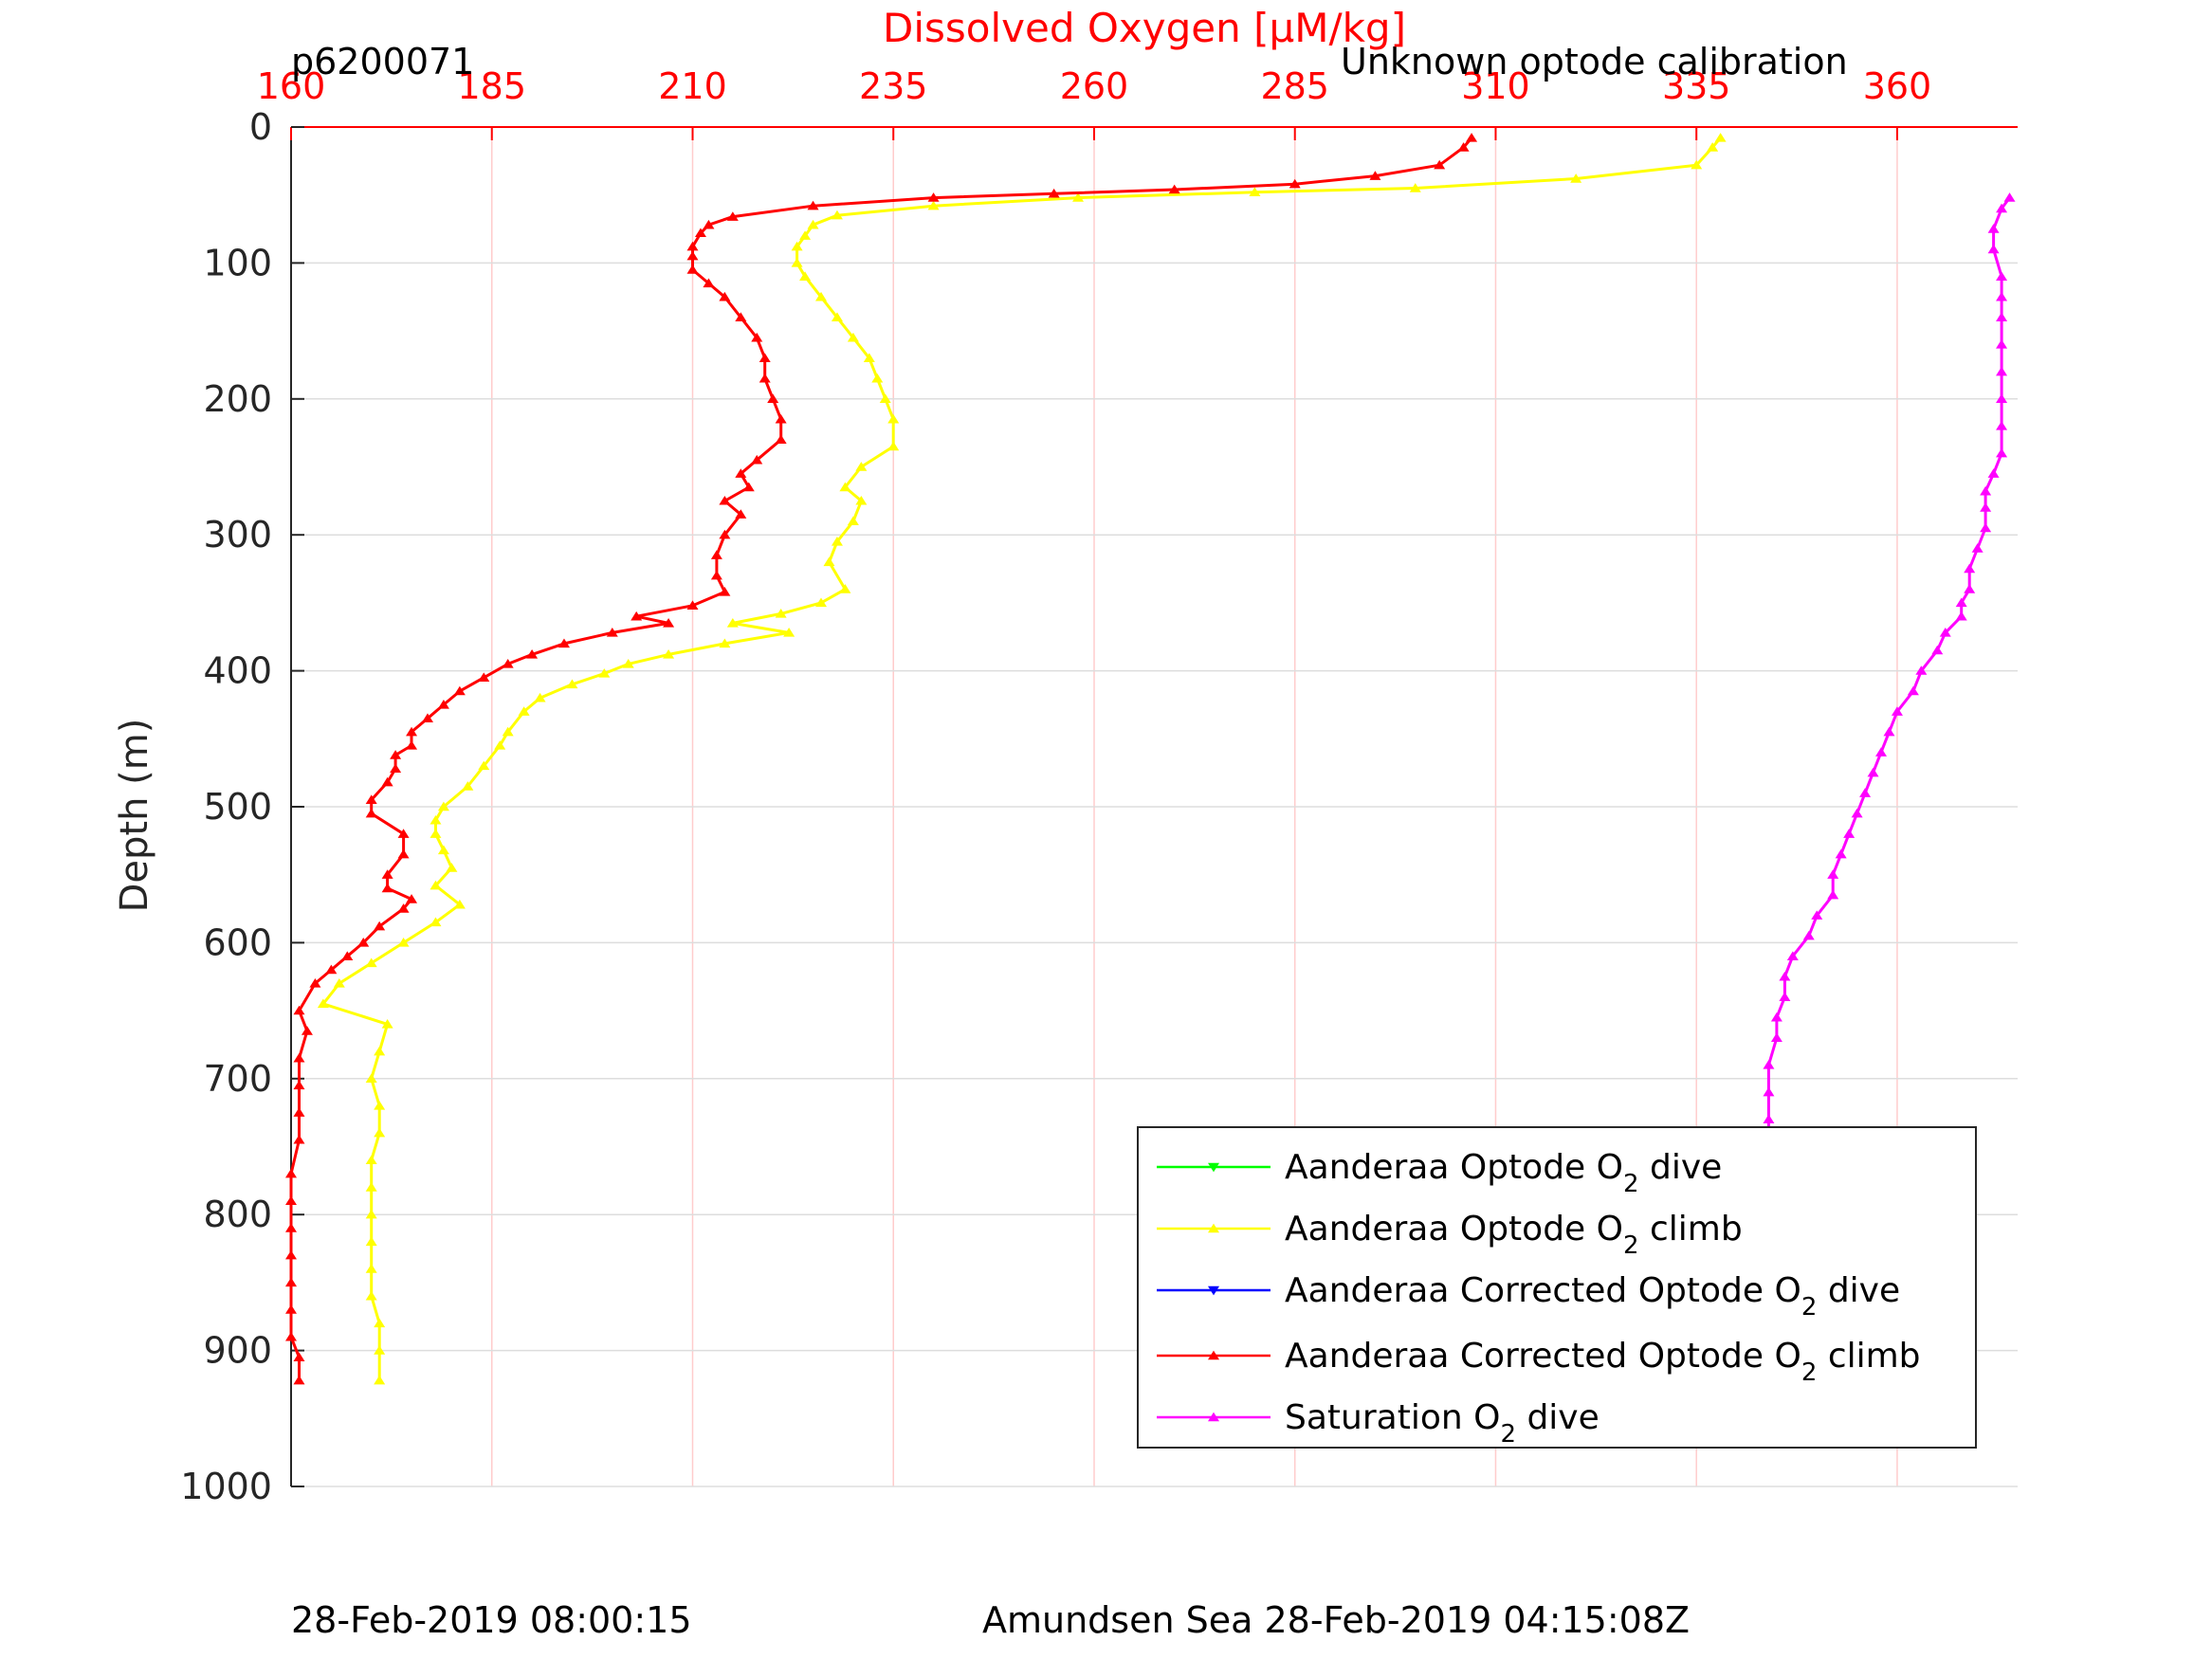  Describe the element at coordinates (1442, 1423) in the screenshot. I see `legend-label: Saturation O2 dive` at that location.